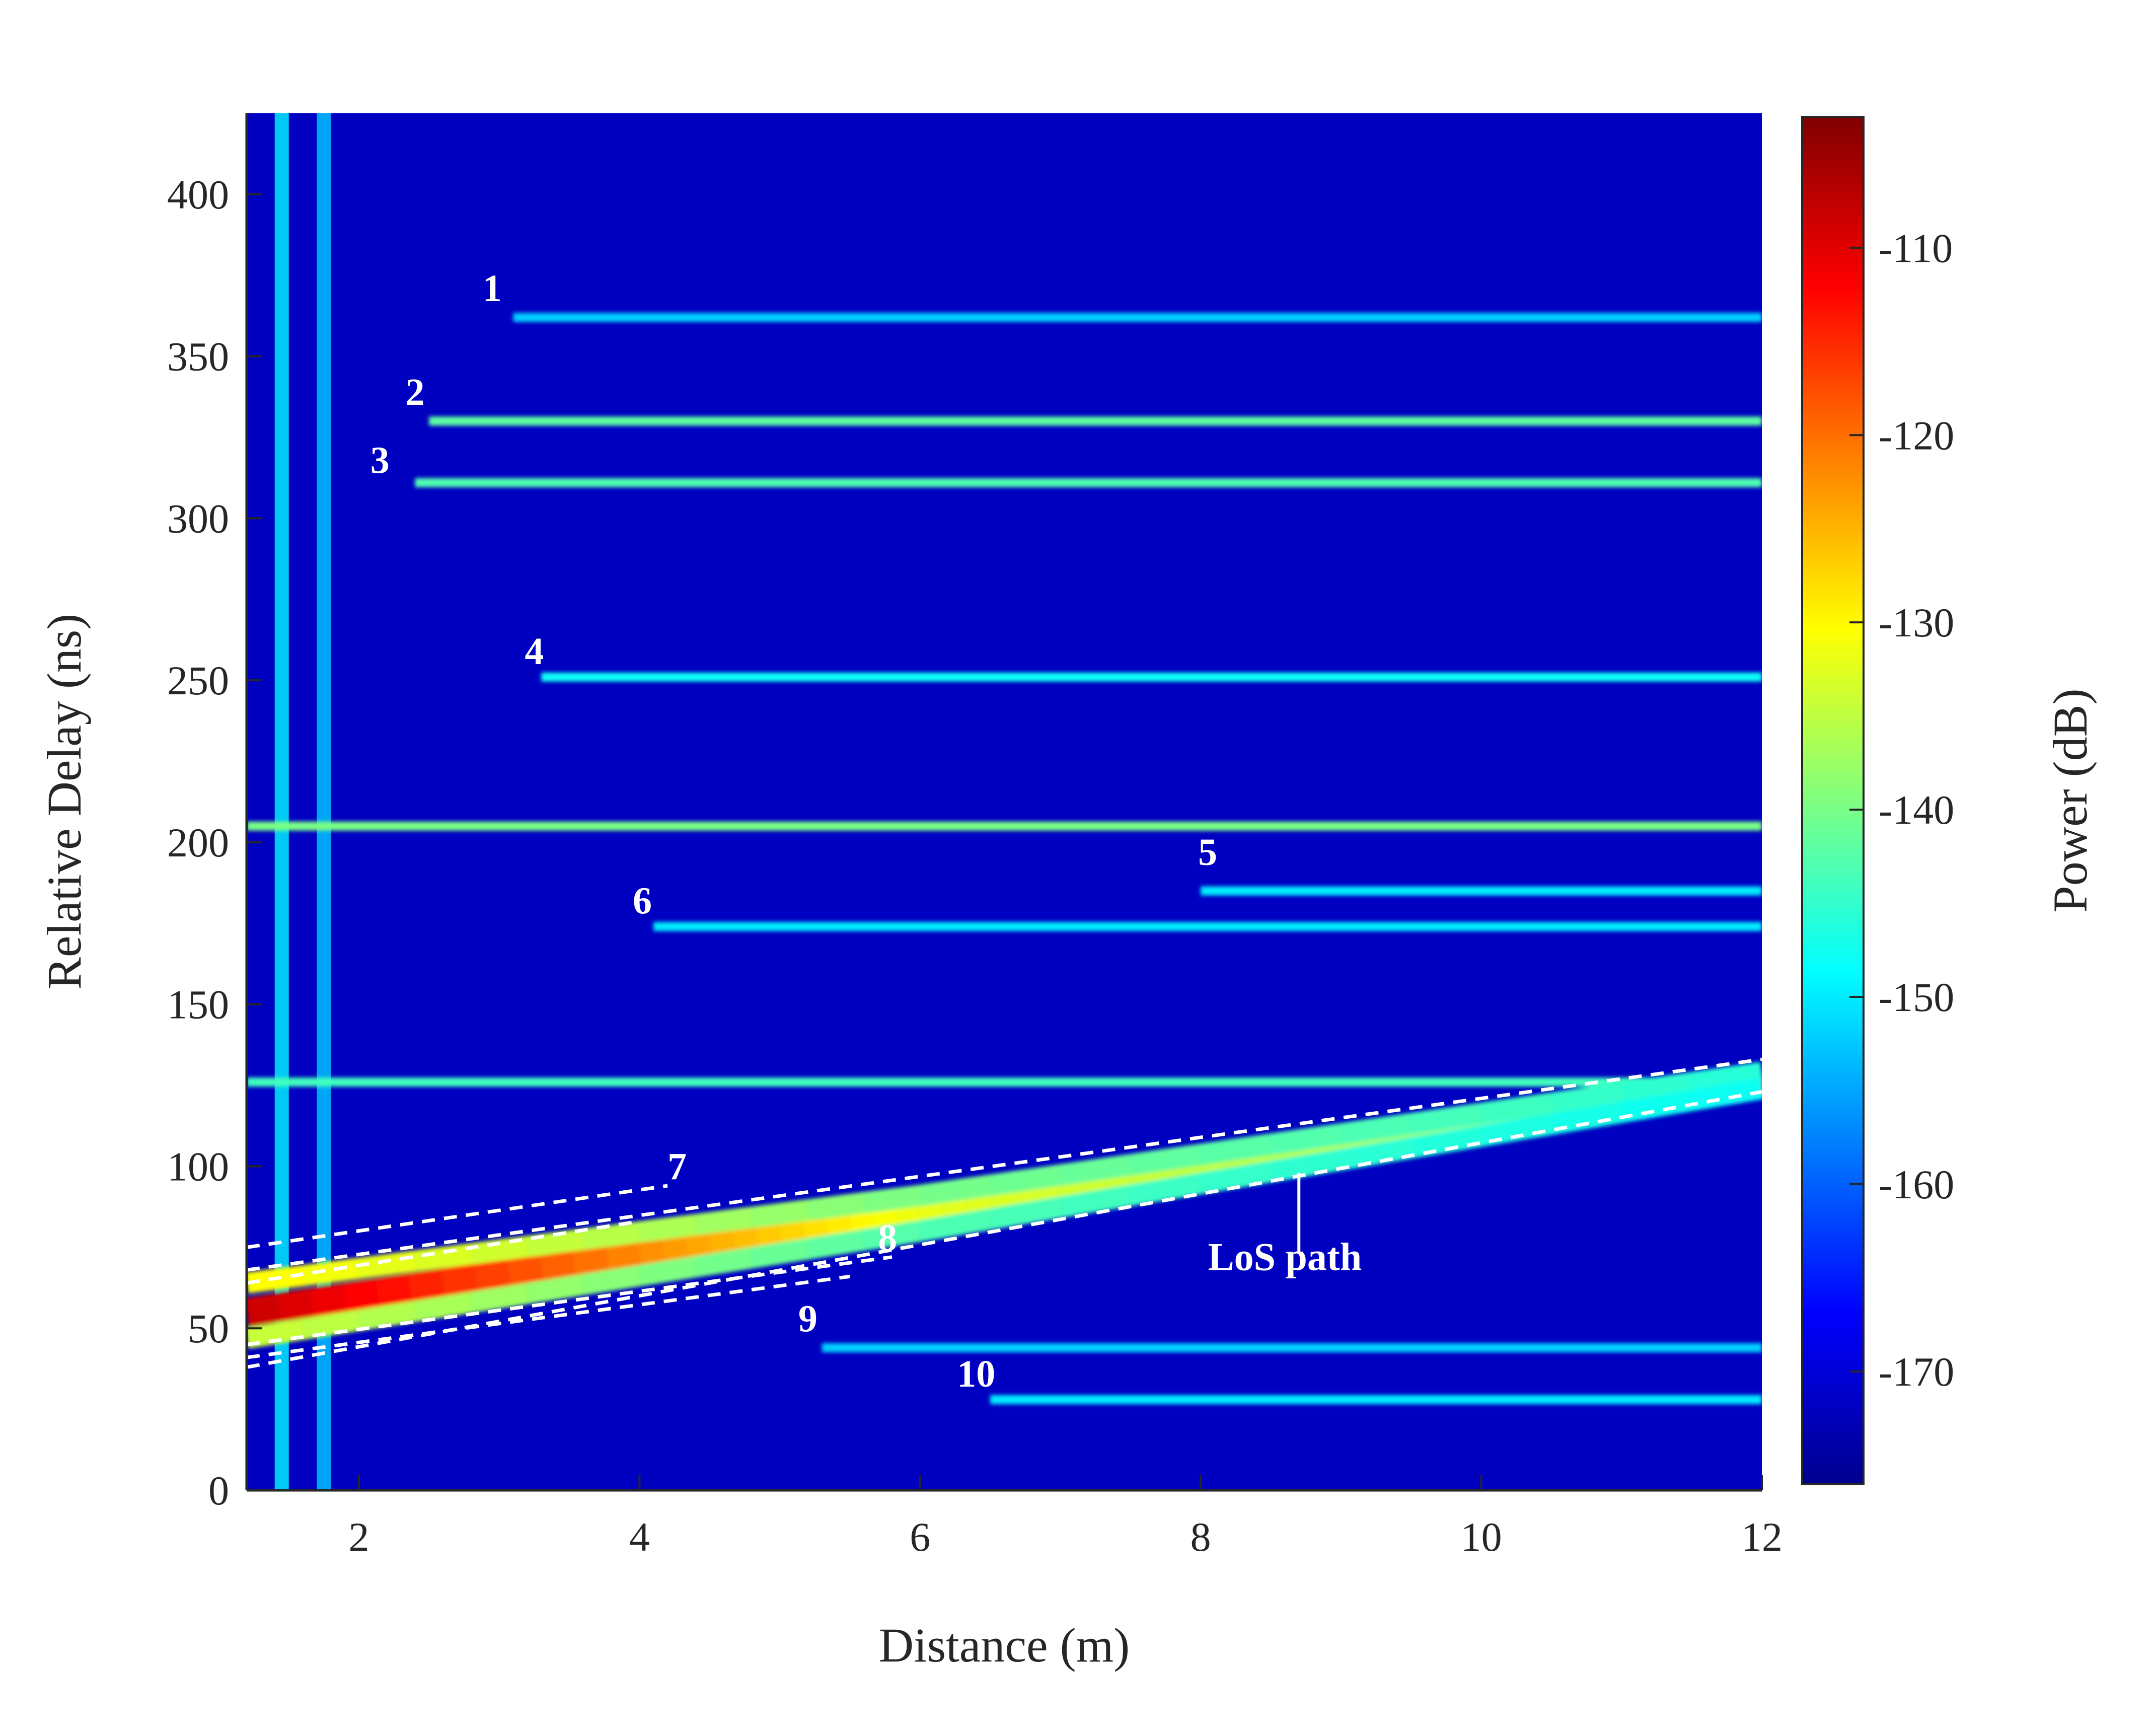  What do you see at coordinates (677, 1166) in the screenshot?
I see `path-label-7: 7` at bounding box center [677, 1166].